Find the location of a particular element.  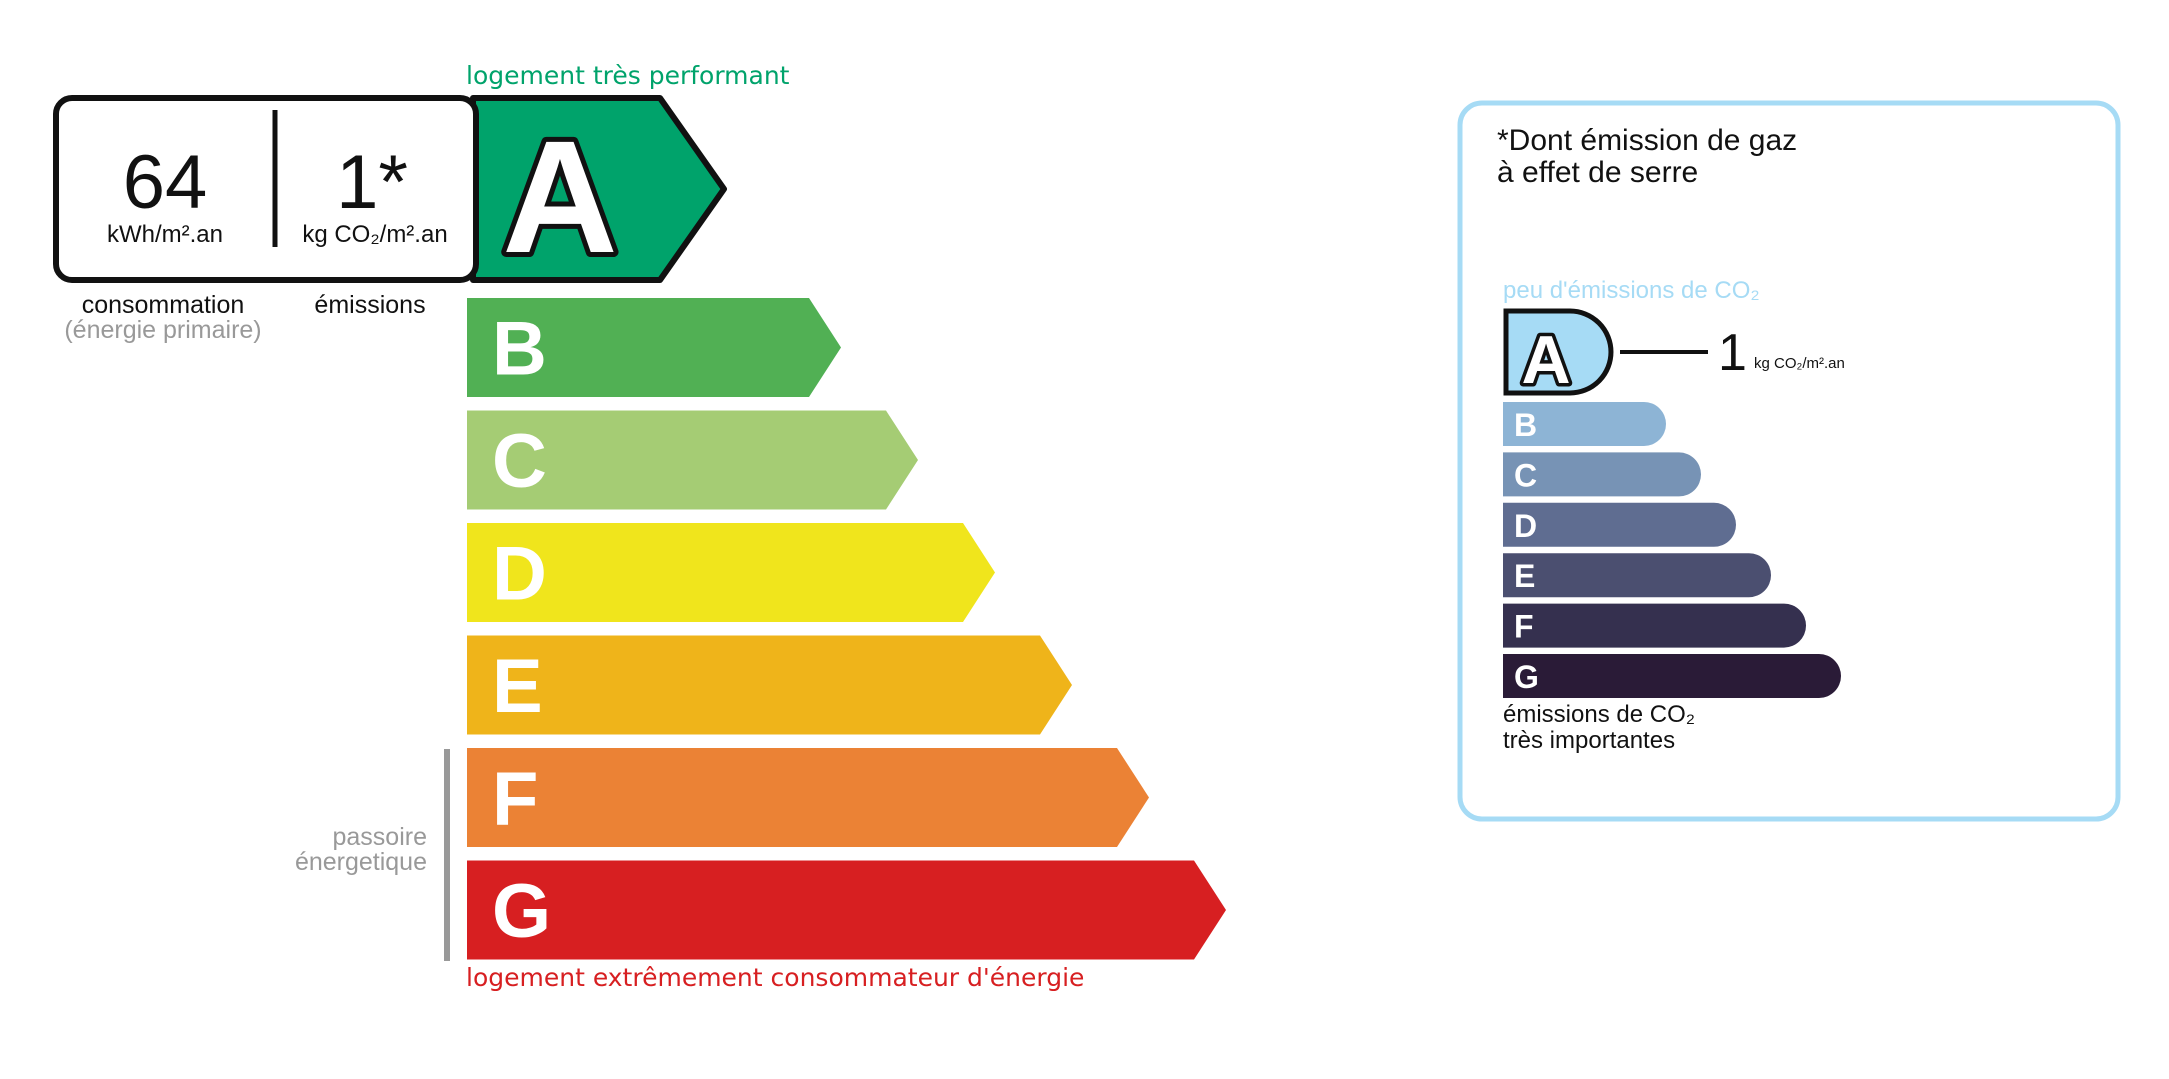

ges-letter: C is located at coordinates (1525, 475).